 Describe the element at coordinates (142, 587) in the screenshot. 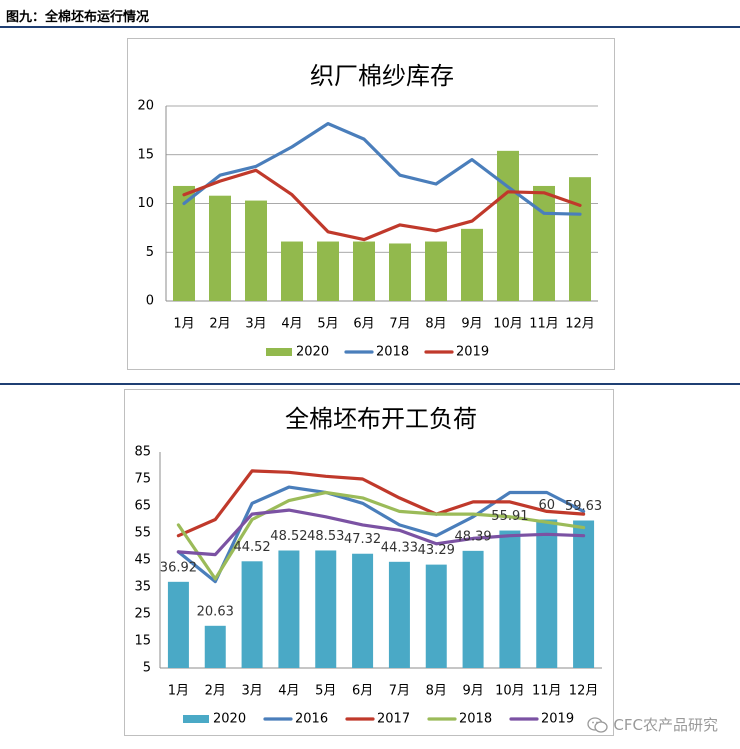

I see `y-tick-label: 35` at that location.